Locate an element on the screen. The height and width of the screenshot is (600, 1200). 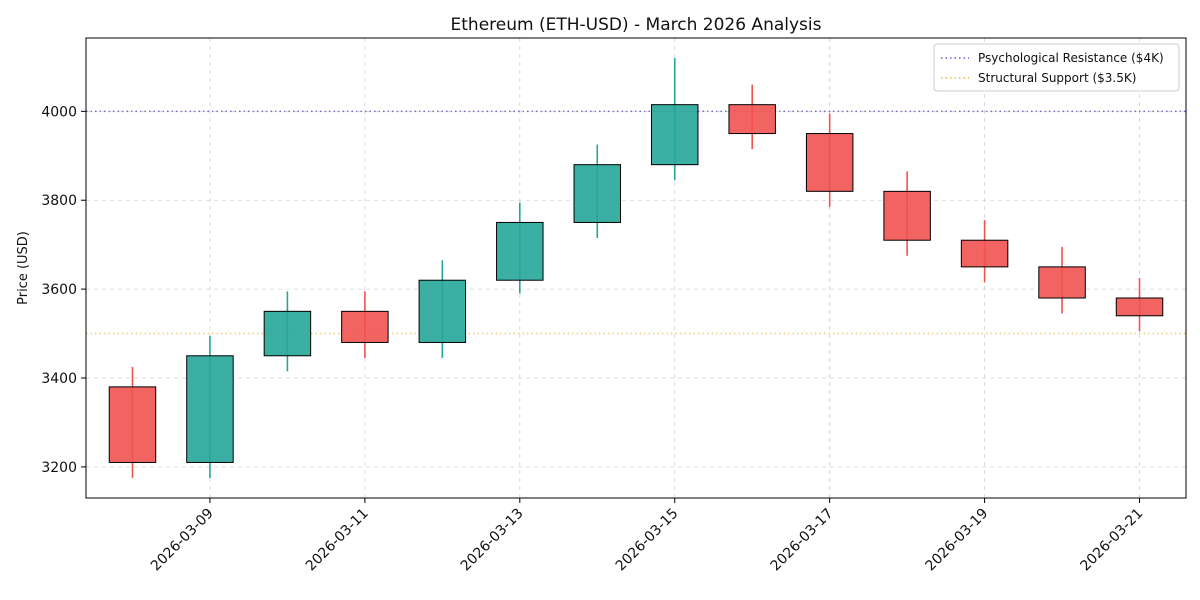
y-tick-label: 3600 is located at coordinates (59, 290).